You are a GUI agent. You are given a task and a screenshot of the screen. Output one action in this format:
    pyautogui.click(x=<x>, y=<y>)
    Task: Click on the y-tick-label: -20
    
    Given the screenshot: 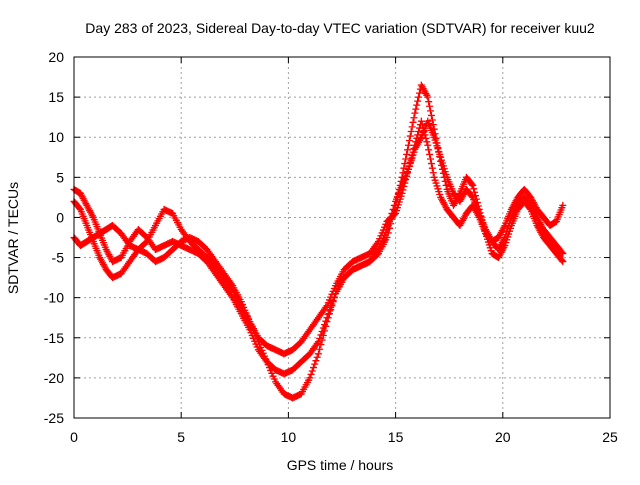 What is the action you would take?
    pyautogui.click(x=54, y=378)
    